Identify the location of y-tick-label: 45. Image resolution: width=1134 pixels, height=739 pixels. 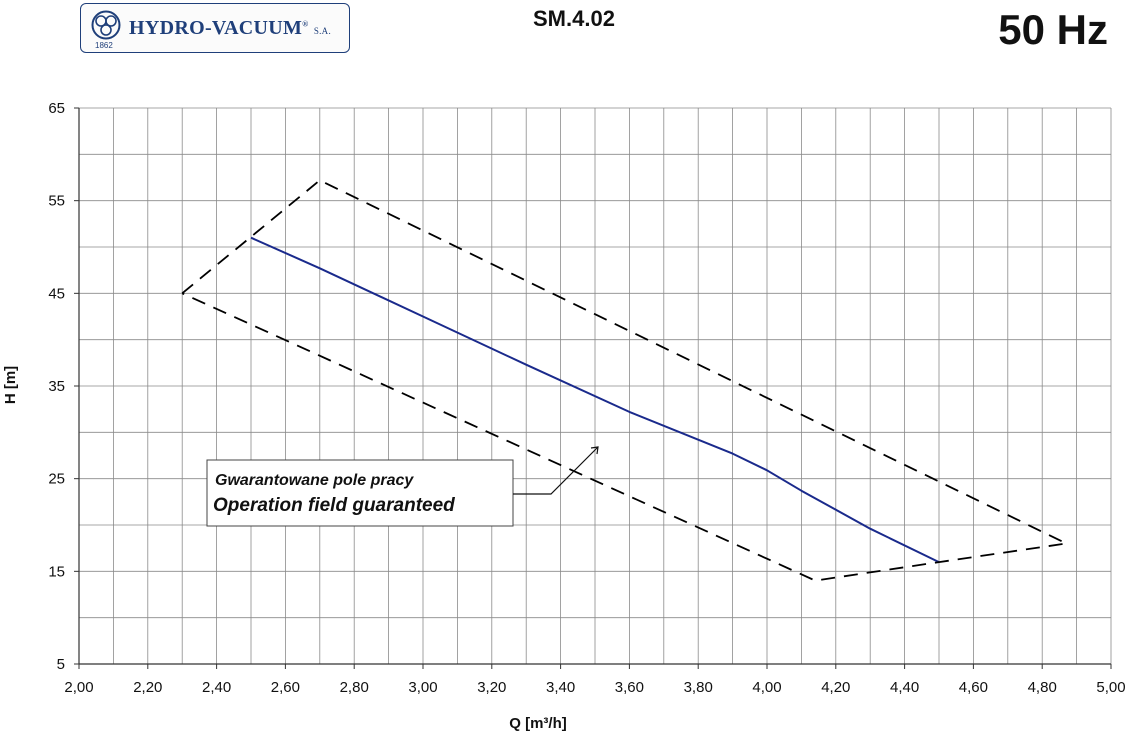
(56, 293).